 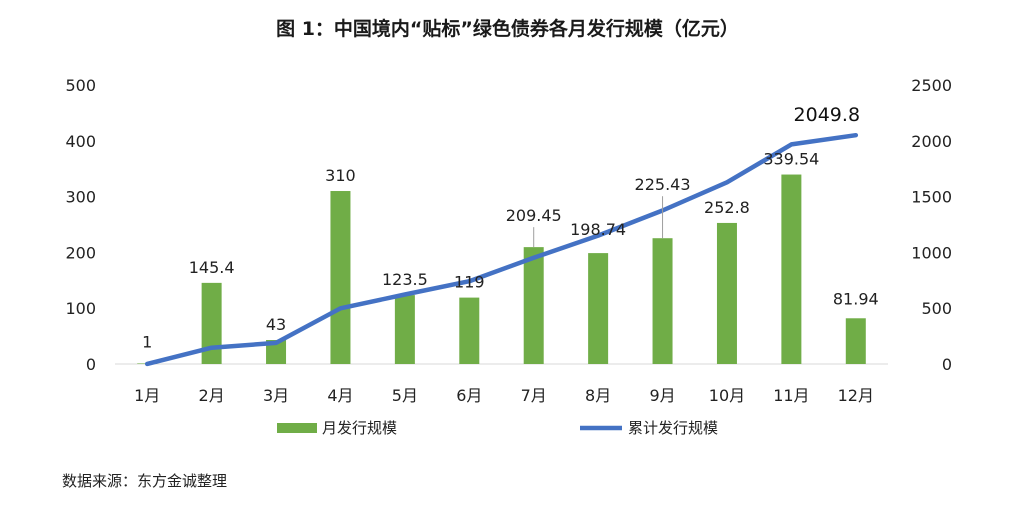 I want to click on x-tick-label: 7月, so click(x=534, y=395).